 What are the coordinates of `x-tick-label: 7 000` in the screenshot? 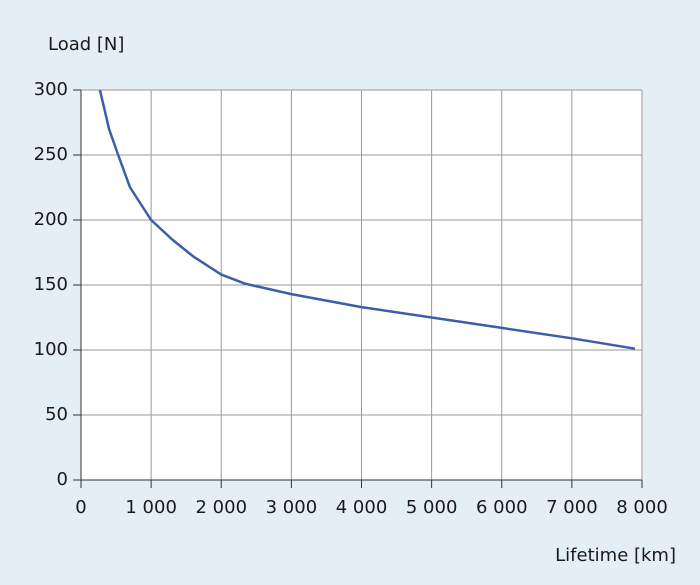 It's located at (572, 507).